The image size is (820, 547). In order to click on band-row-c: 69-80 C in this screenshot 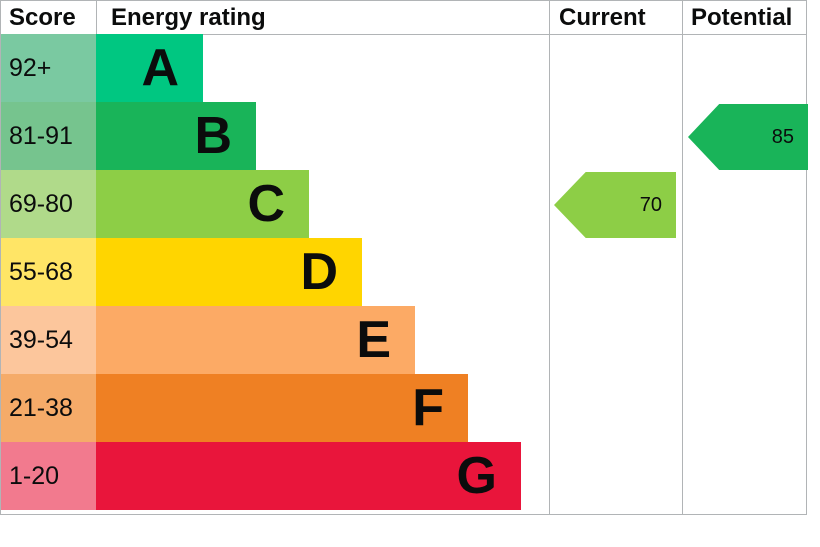, I will do `click(404, 204)`.